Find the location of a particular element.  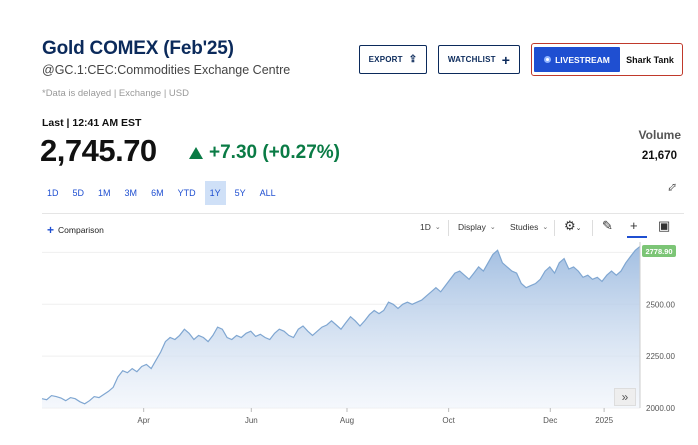

range-6m: 6M is located at coordinates (157, 193).